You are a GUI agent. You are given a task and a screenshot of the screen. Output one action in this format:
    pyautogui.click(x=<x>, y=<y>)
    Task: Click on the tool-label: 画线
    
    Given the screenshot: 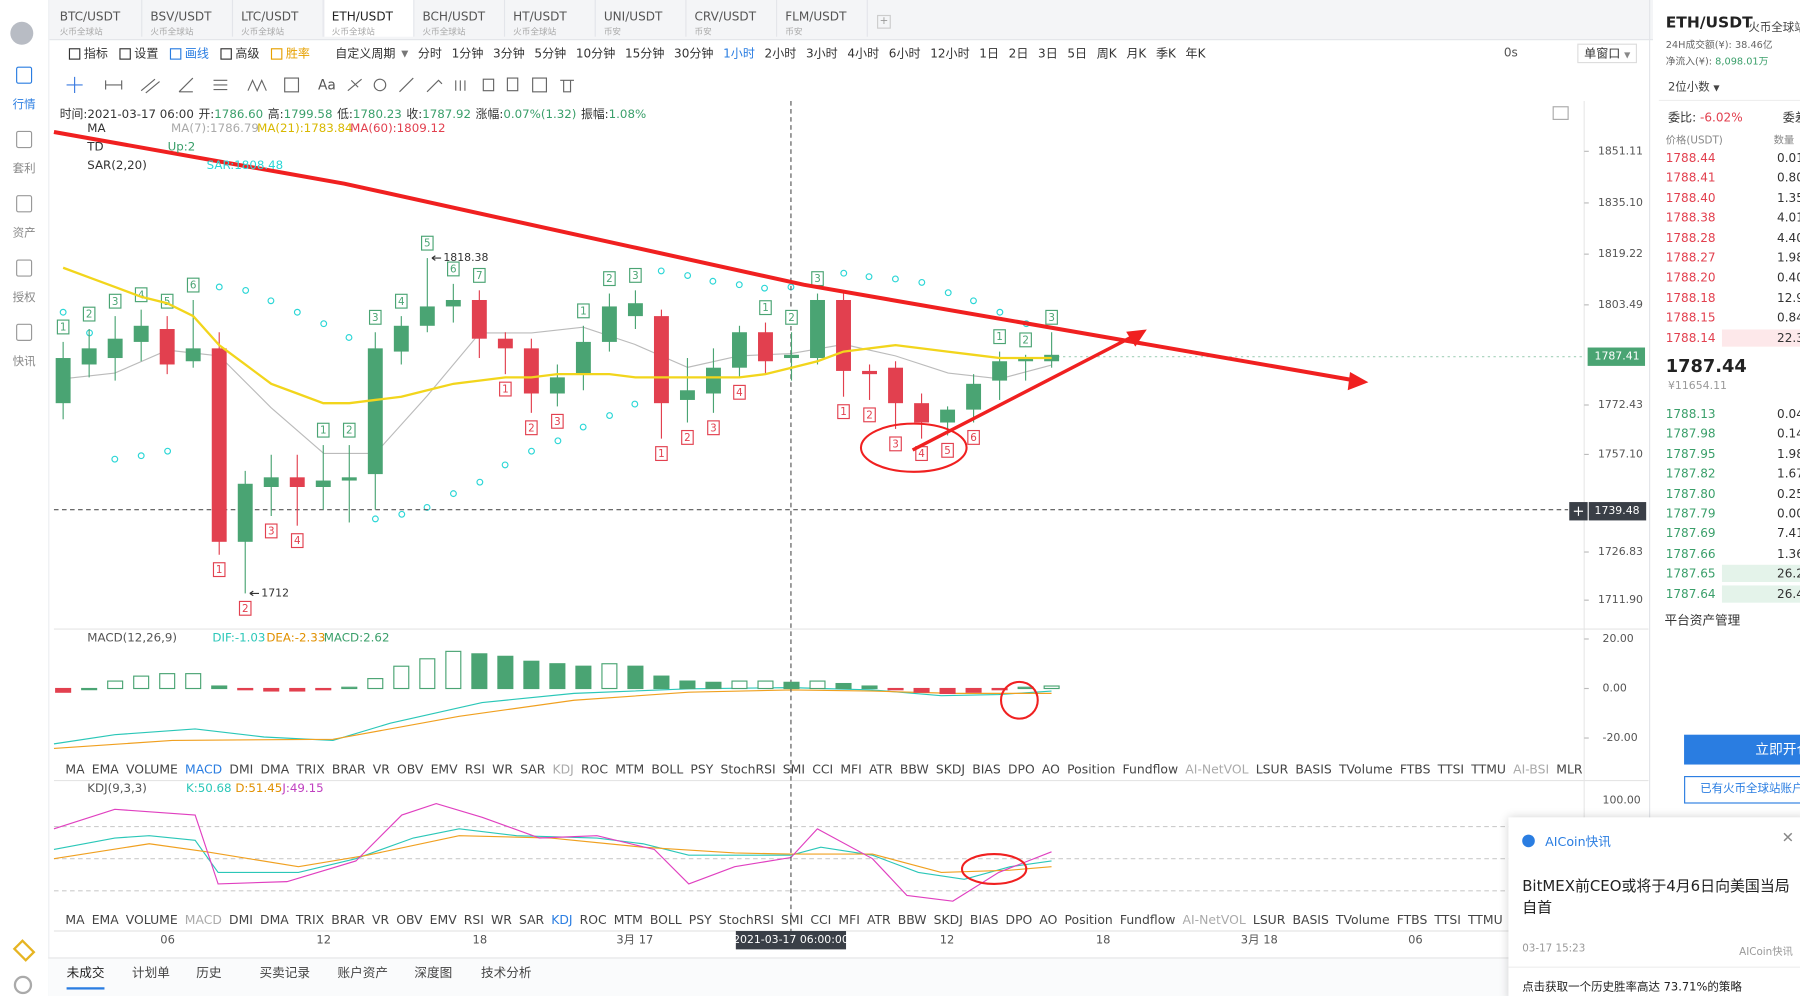 What is the action you would take?
    pyautogui.click(x=196, y=54)
    